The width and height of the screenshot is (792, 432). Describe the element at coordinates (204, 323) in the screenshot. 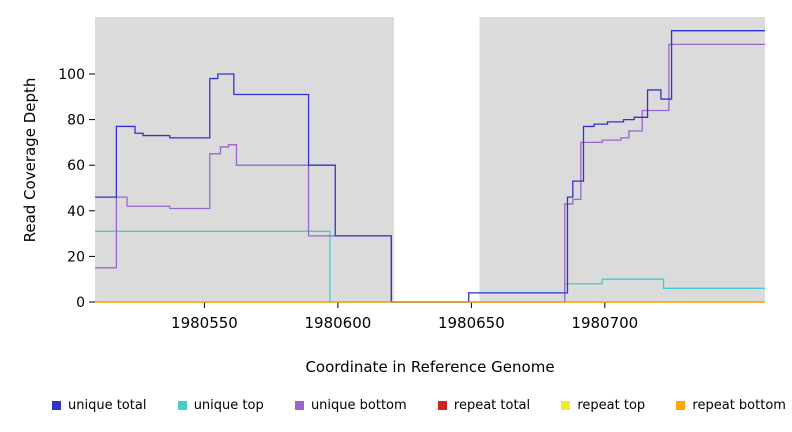

I see `x-tick-label: 1980550` at that location.